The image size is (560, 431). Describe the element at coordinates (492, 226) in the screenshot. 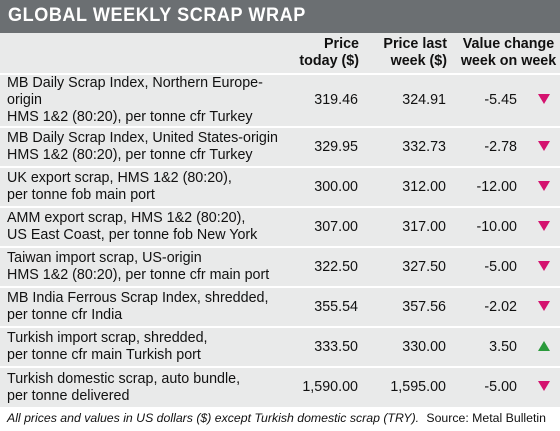

I see `row-value-change: -10.00` at that location.